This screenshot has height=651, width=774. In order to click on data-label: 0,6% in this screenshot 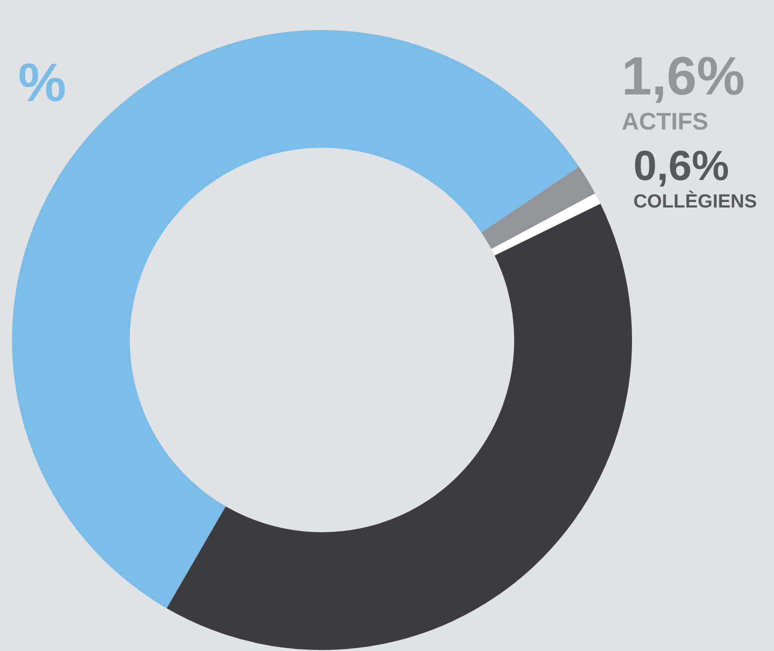, I will do `click(681, 166)`.